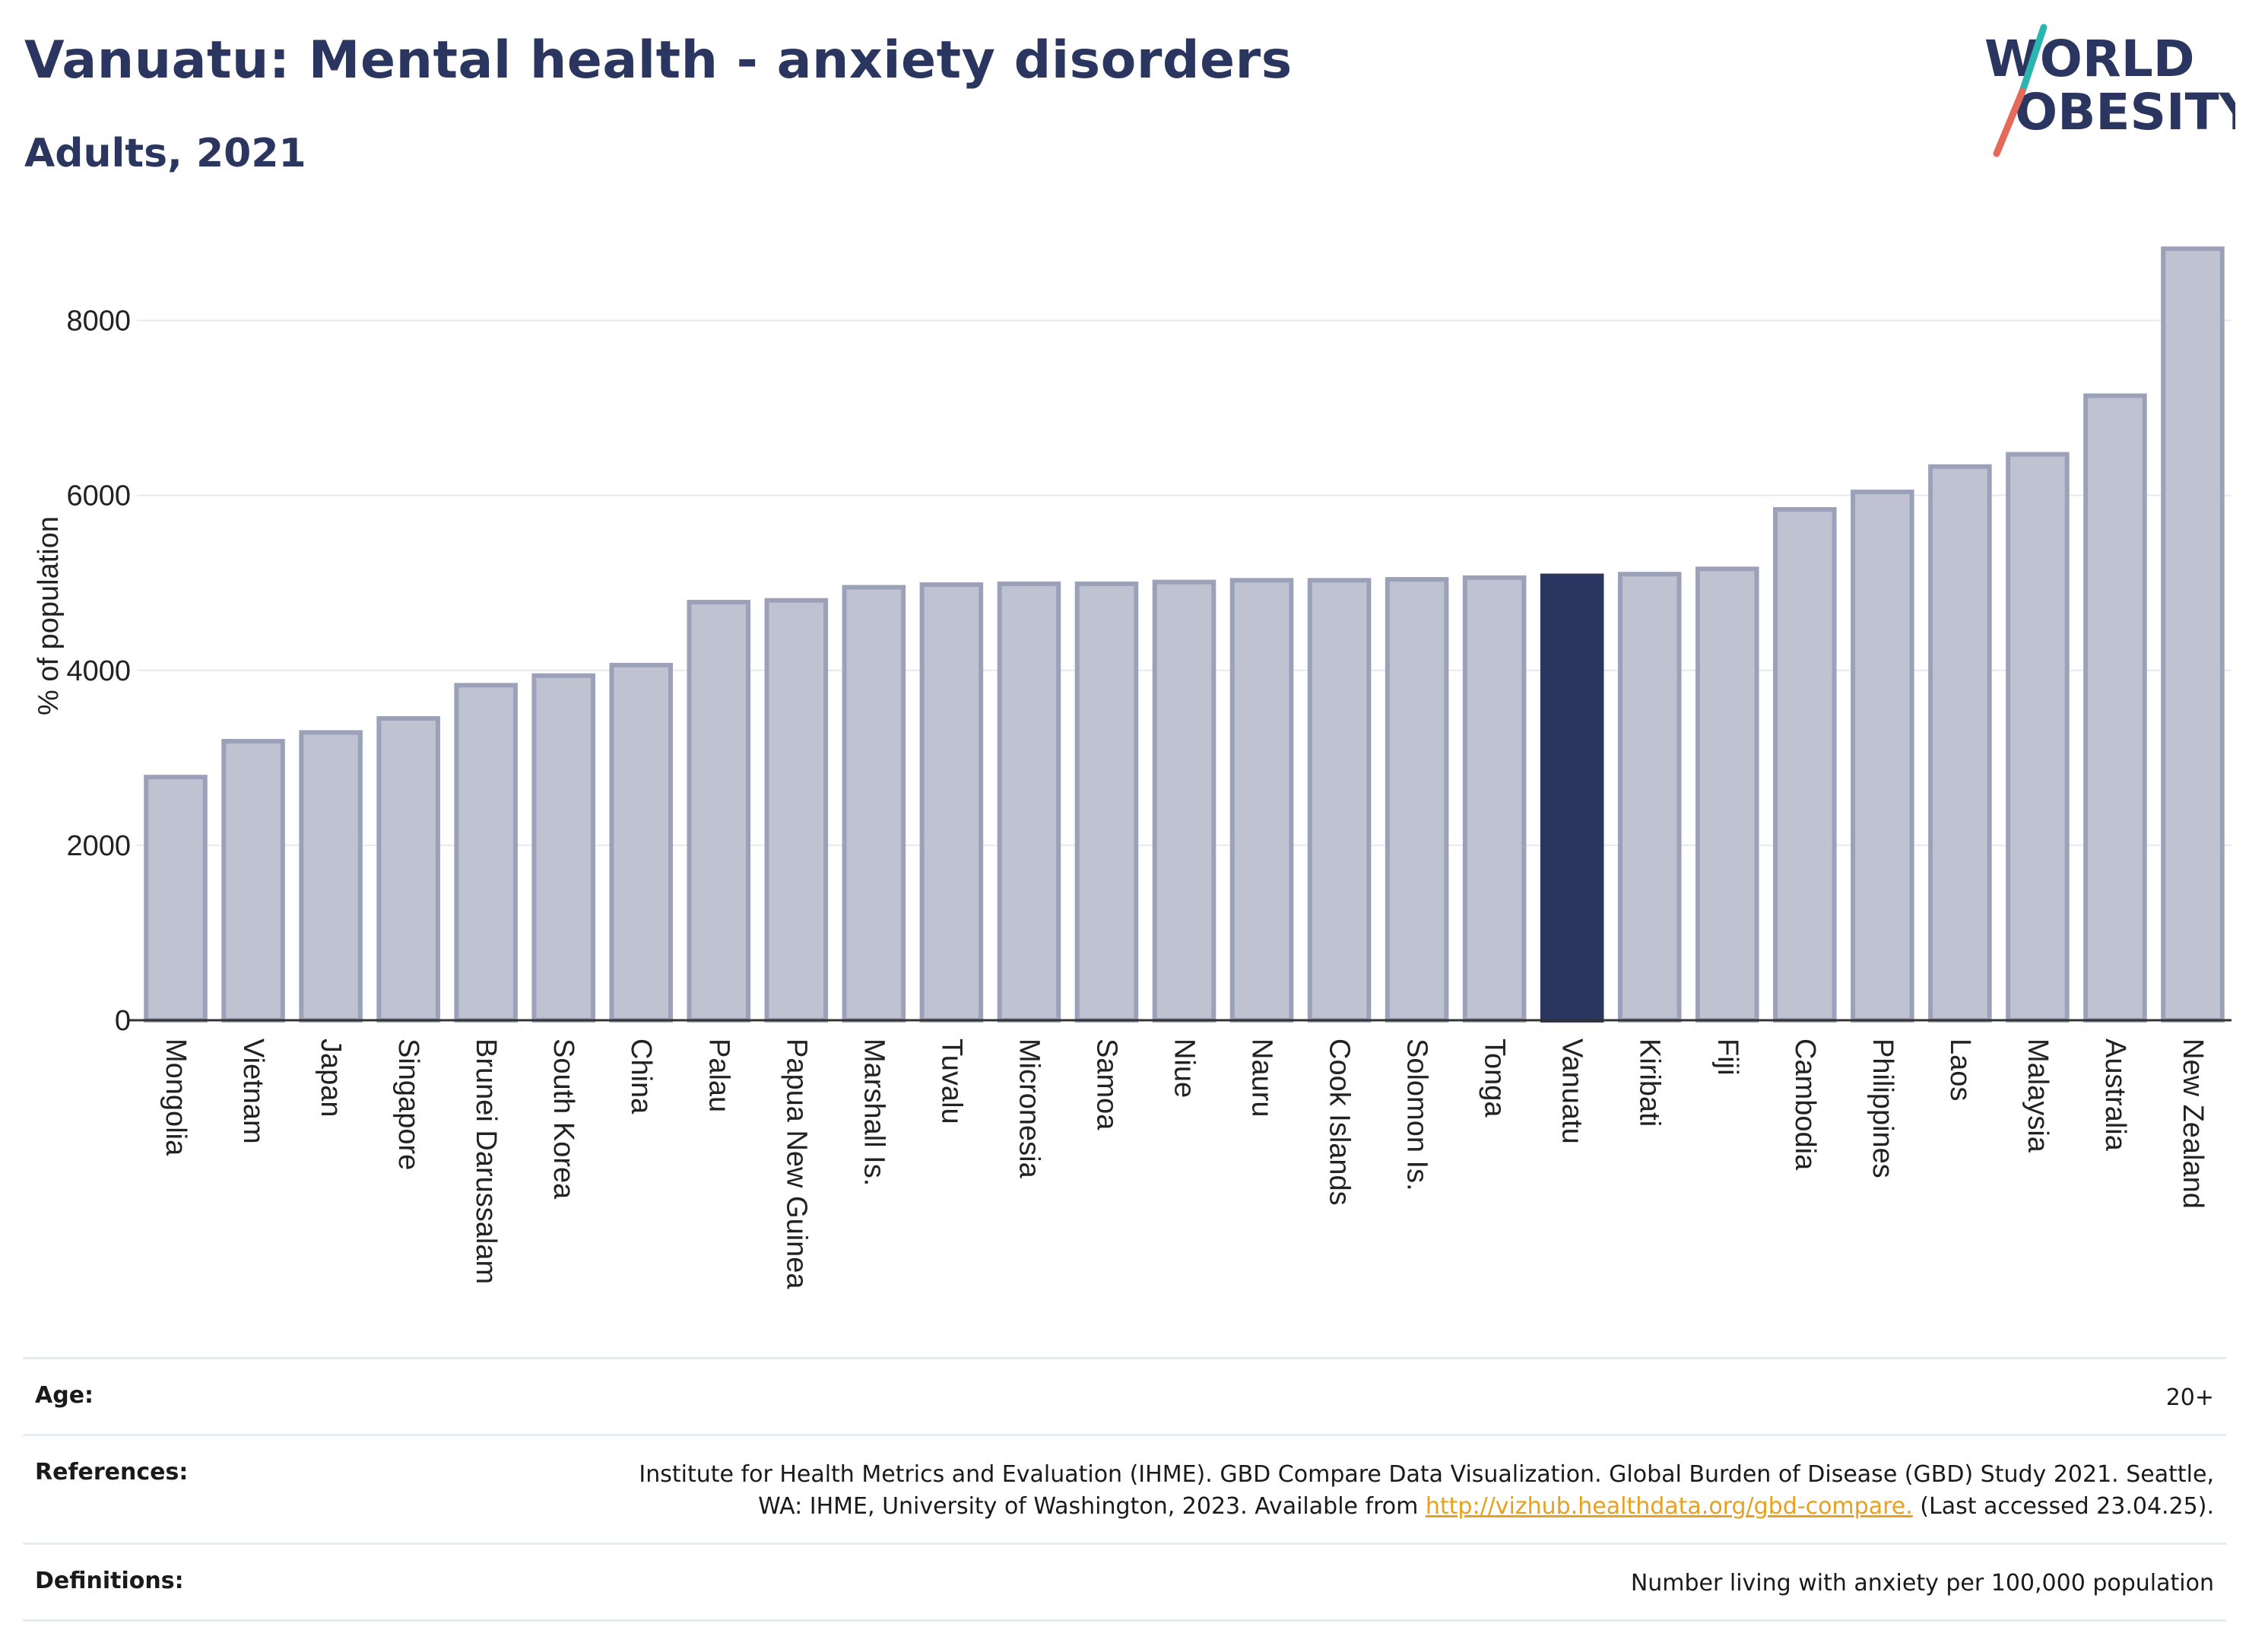 This screenshot has width=2249, height=1652. Describe the element at coordinates (641, 842) in the screenshot. I see `bar-china` at that location.